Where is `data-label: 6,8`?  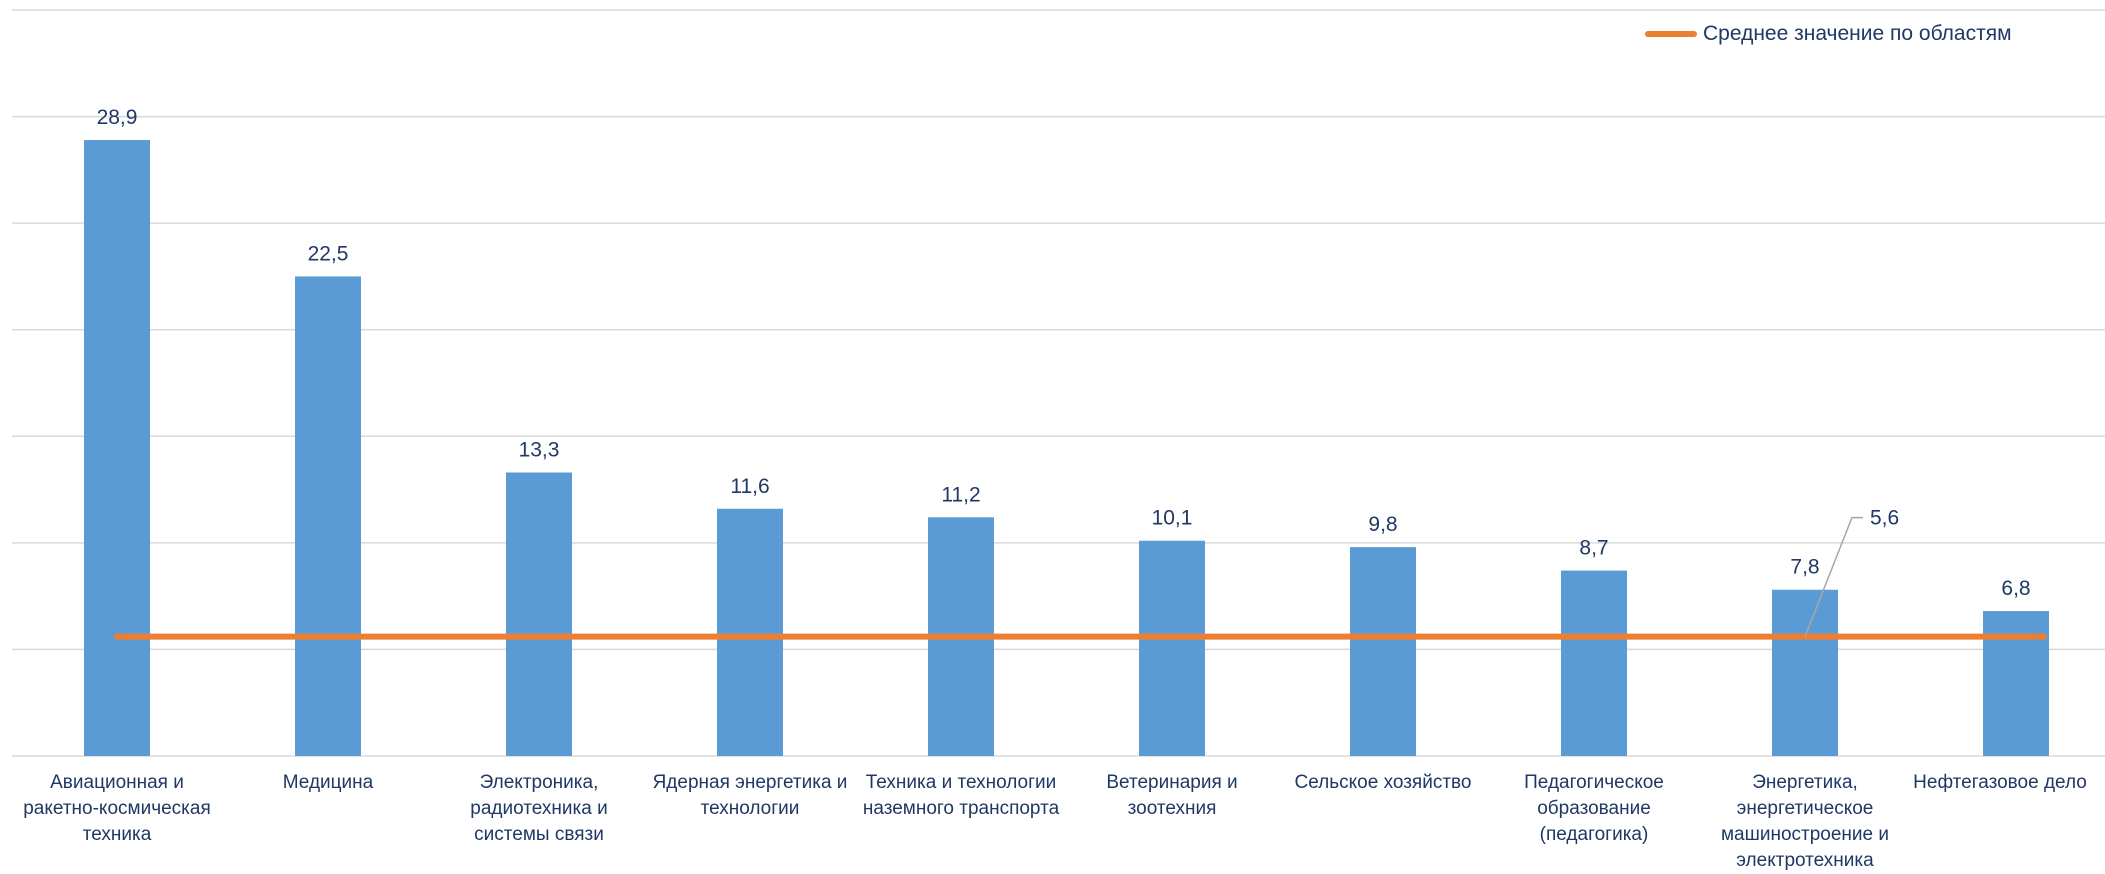
data-label: 6,8 is located at coordinates (2015, 588).